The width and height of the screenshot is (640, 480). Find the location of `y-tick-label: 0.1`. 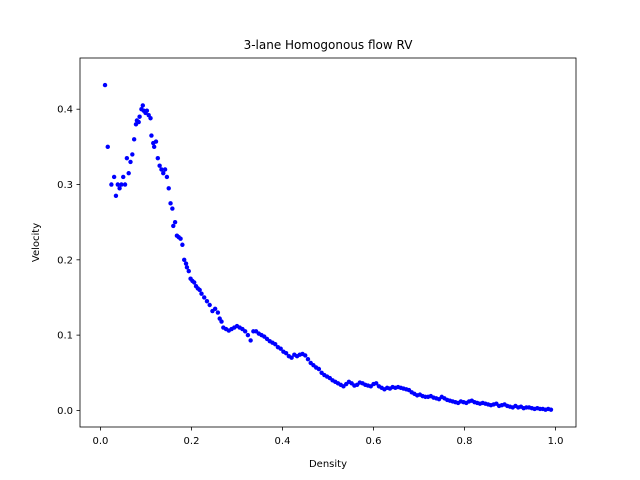

y-tick-label: 0.1 is located at coordinates (65, 336).